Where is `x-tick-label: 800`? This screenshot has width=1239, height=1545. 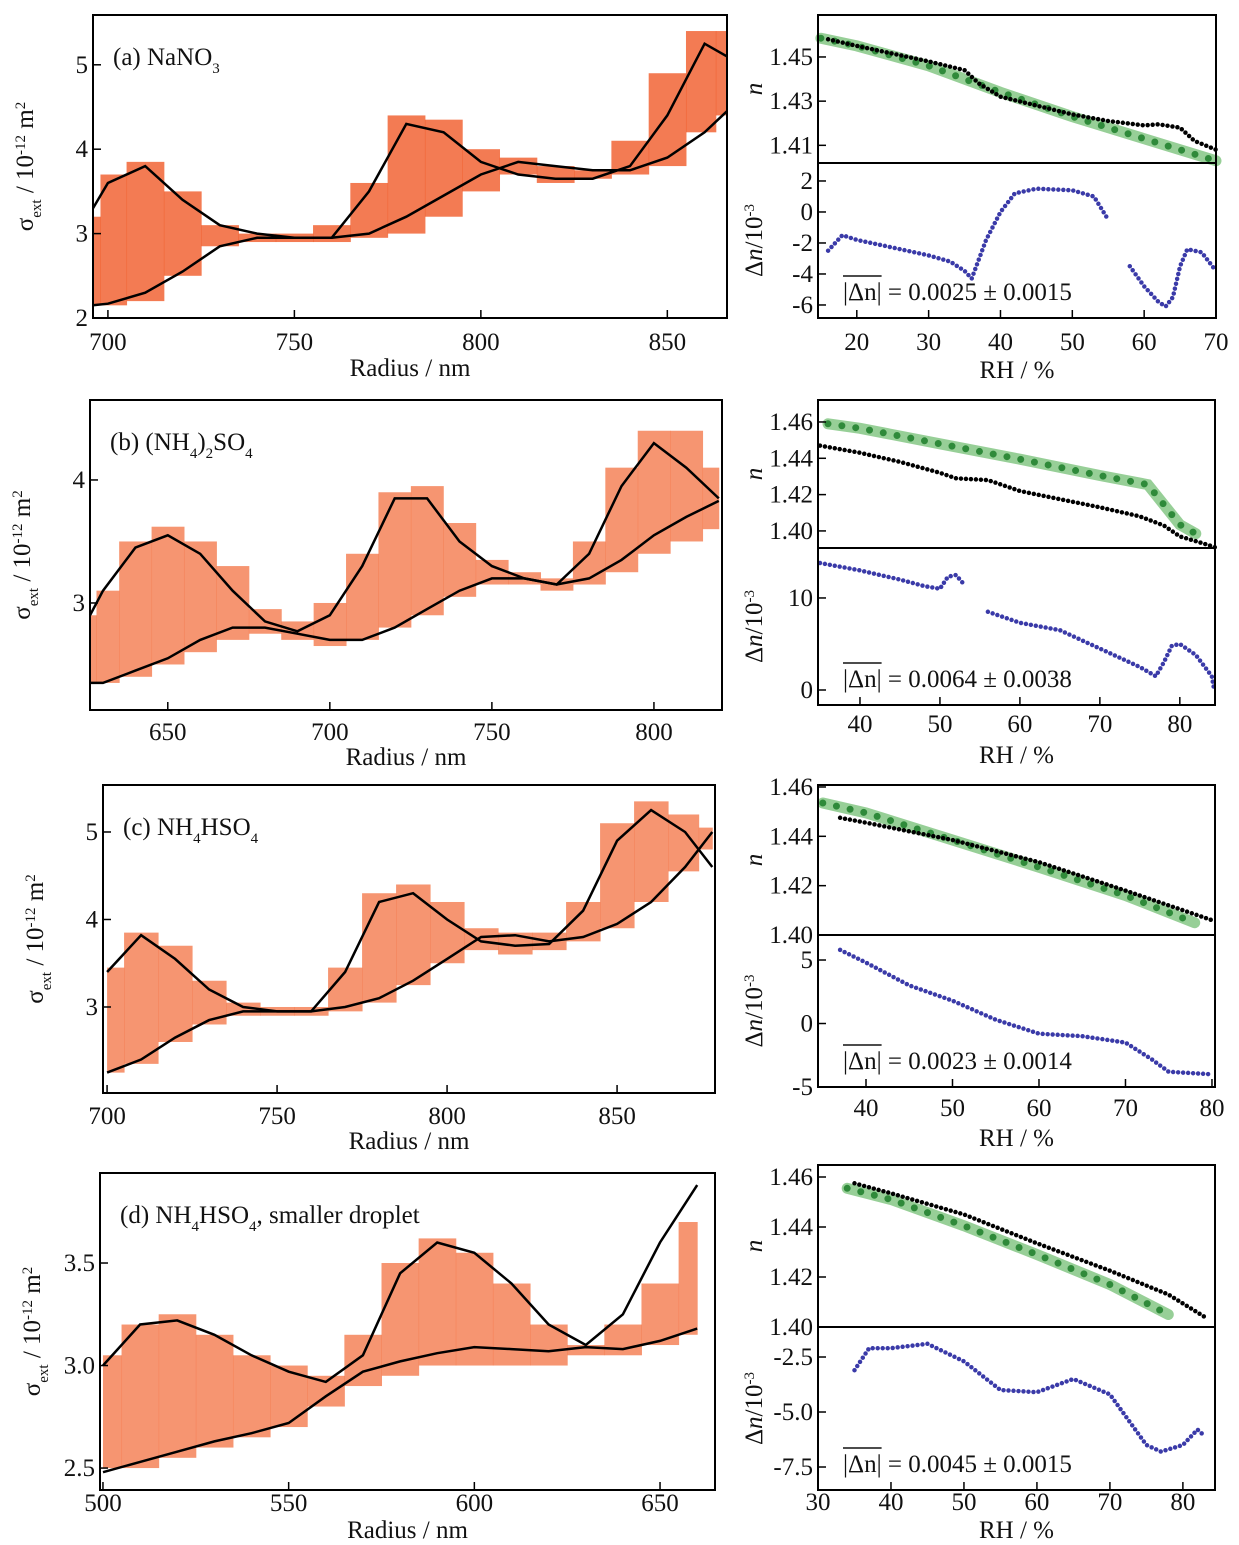
x-tick-label: 800 is located at coordinates (654, 732).